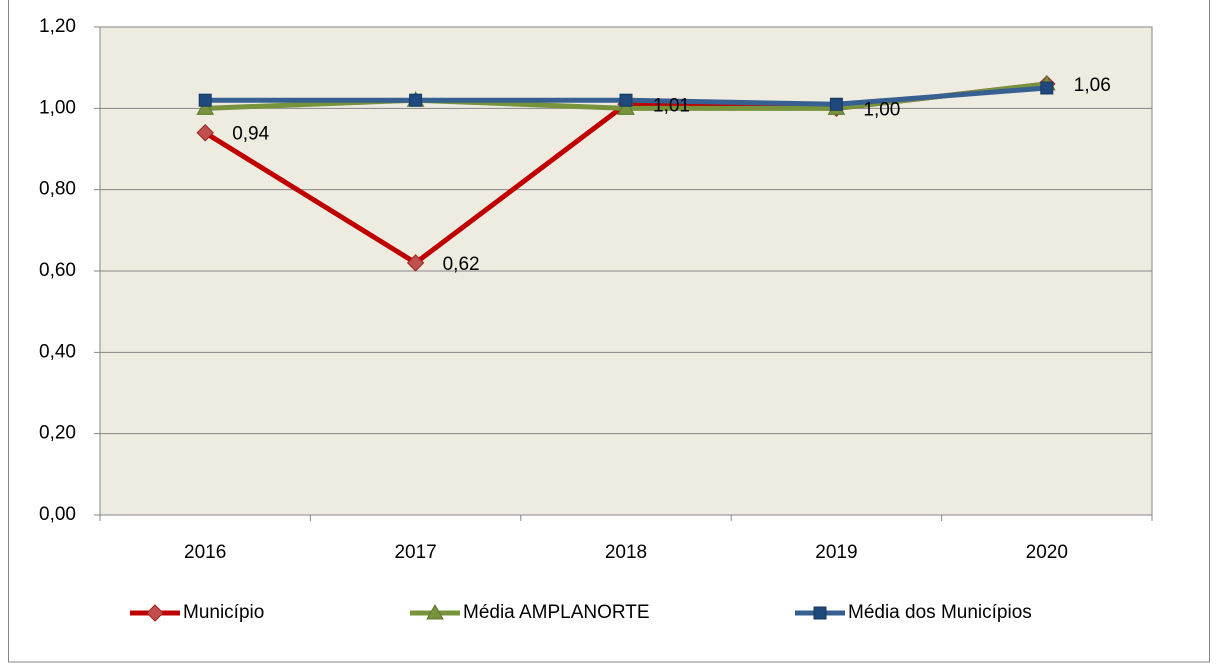  I want to click on data-label: 0,94, so click(250, 134).